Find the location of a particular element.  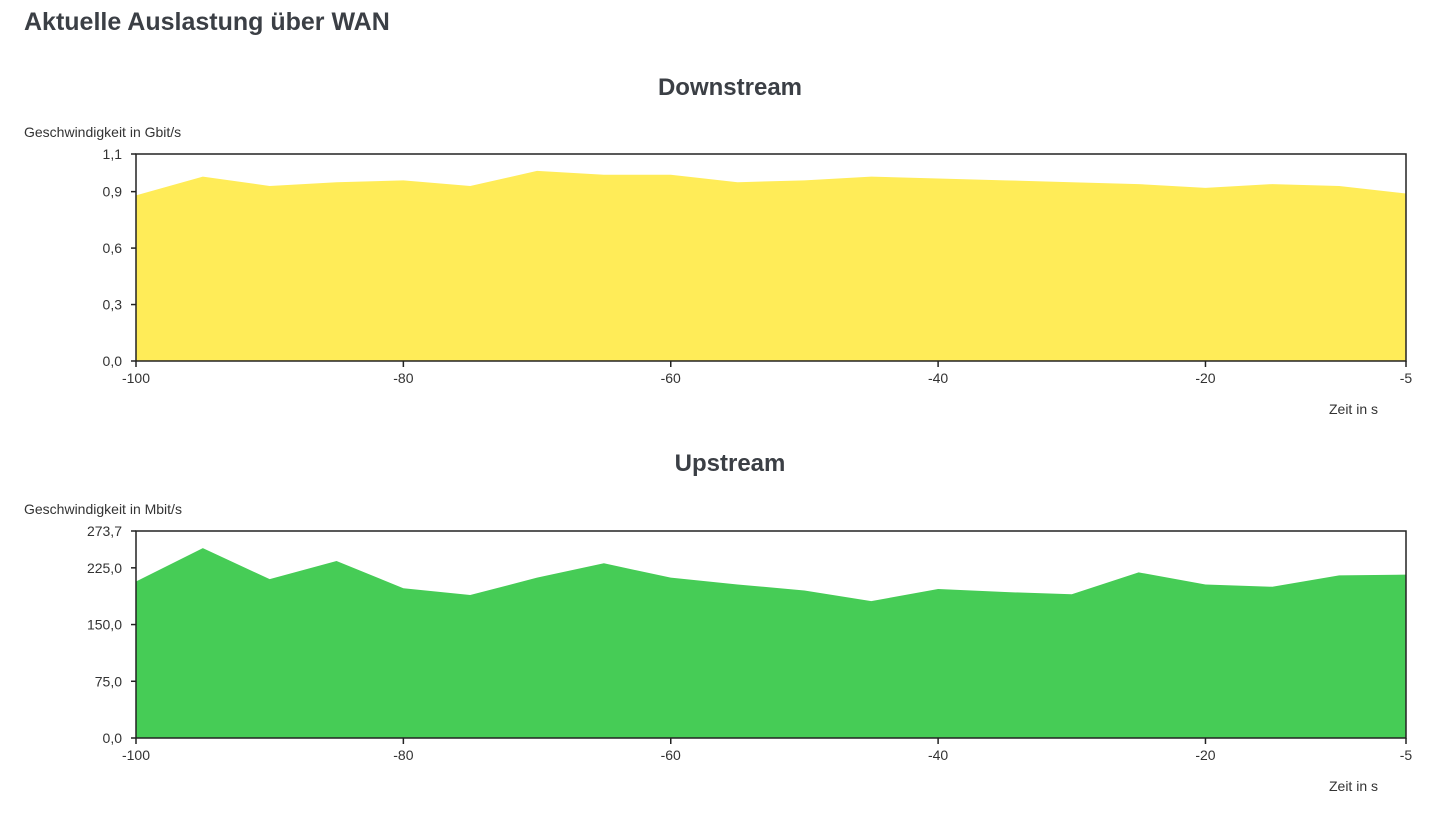

downstream-x-tick-label: -5 is located at coordinates (1406, 378).